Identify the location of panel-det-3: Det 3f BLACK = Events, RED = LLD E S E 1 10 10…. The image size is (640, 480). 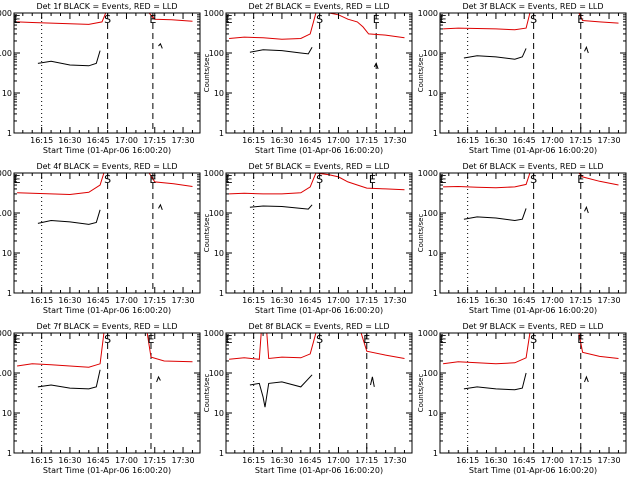
(522, 78).